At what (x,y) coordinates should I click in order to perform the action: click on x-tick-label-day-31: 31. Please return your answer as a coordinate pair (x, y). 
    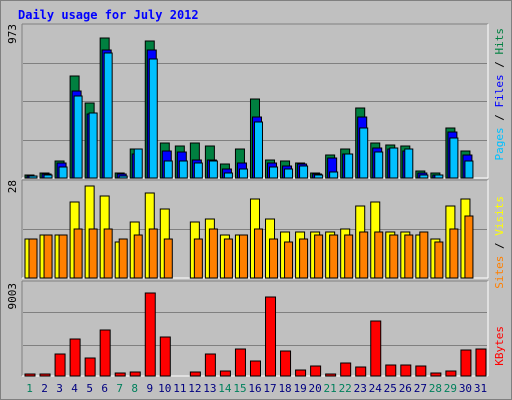
    Looking at the image, I should click on (480, 388).